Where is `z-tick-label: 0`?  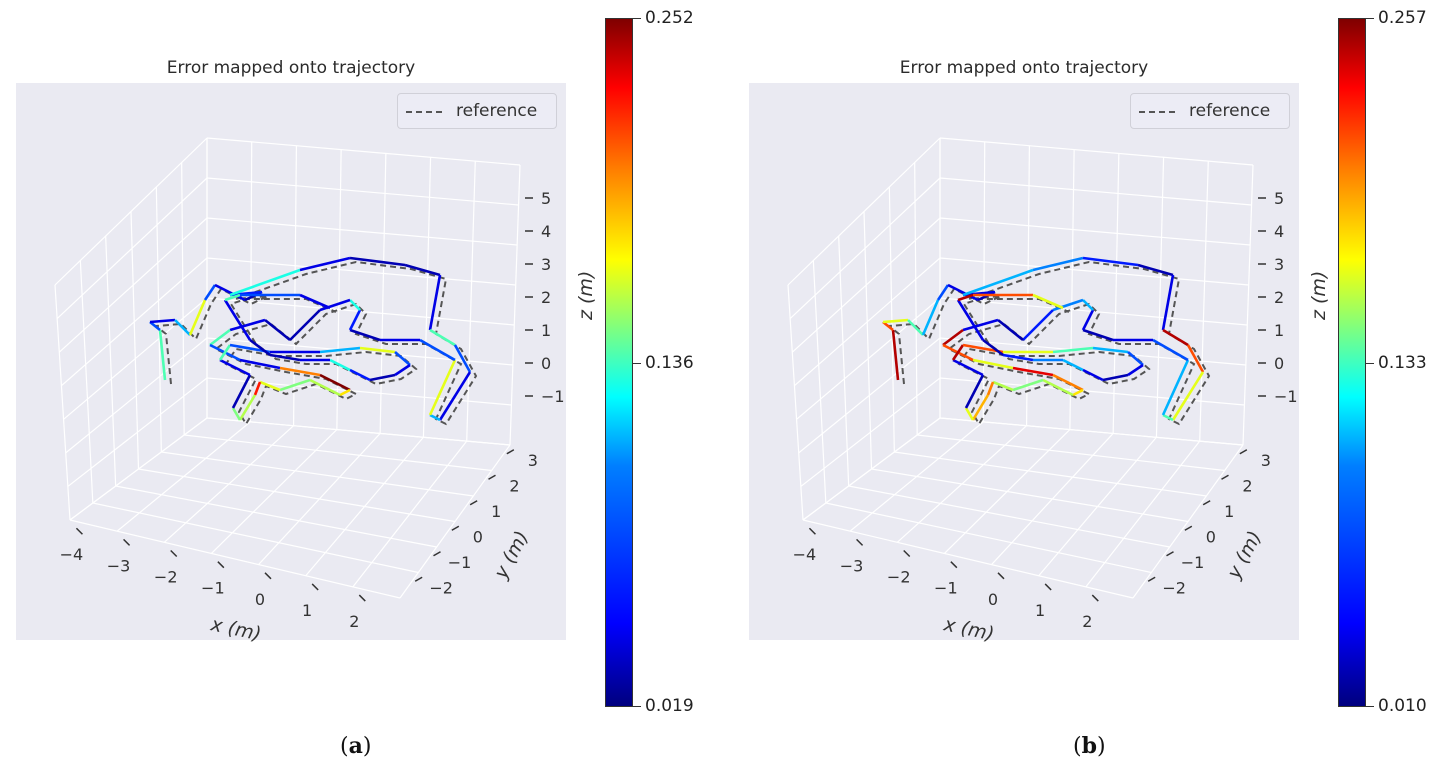 z-tick-label: 0 is located at coordinates (1279, 363).